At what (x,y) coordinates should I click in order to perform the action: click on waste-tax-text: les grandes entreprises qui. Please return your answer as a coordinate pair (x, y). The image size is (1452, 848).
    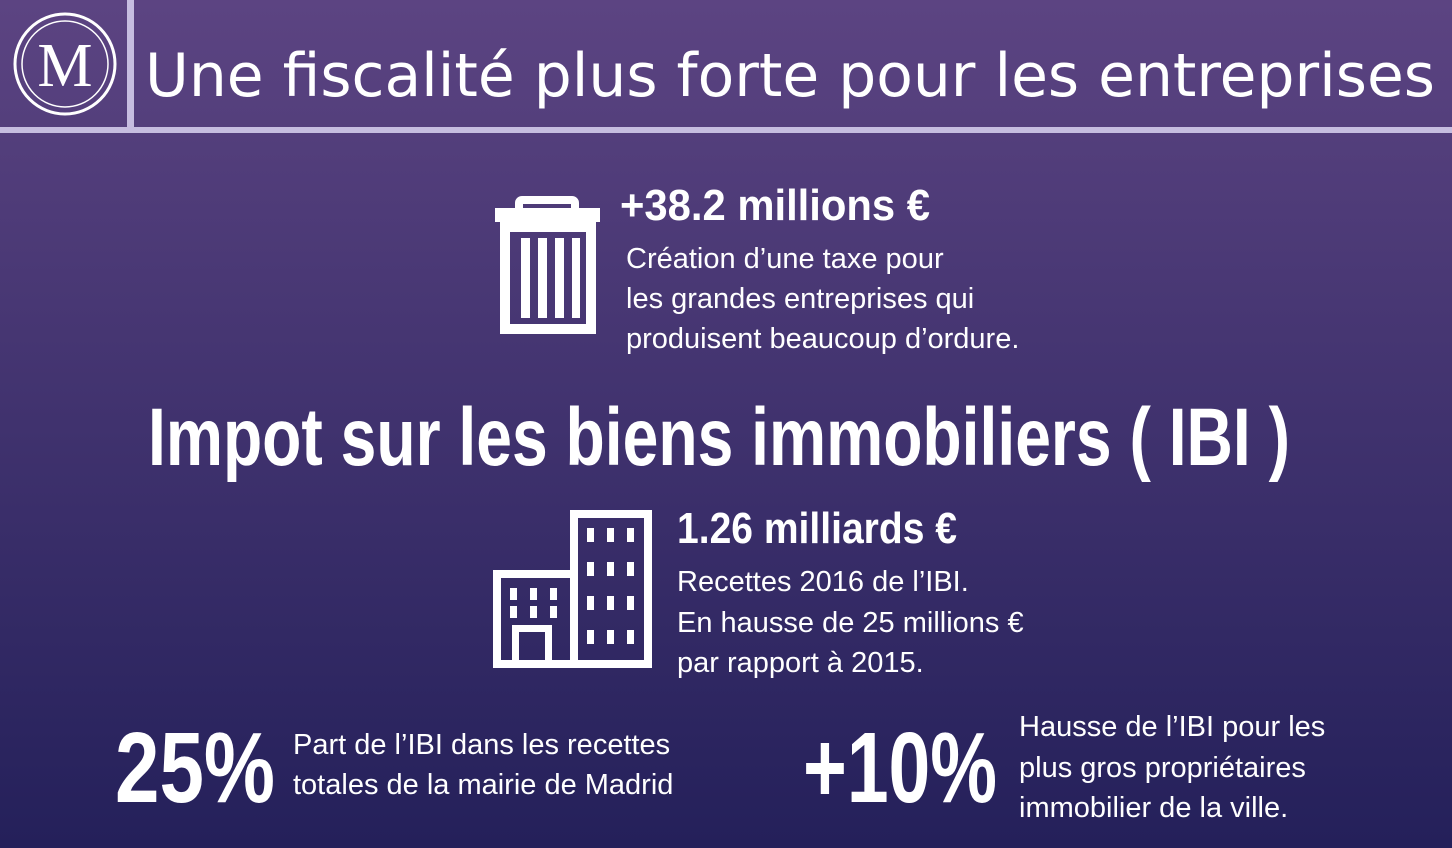
    Looking at the image, I should click on (800, 299).